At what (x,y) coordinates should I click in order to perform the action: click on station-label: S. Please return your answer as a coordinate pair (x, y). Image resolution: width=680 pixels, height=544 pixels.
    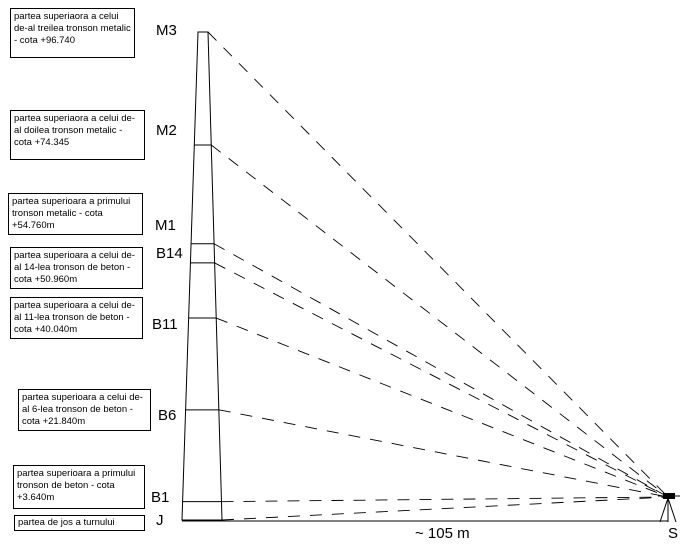
    Looking at the image, I should click on (673, 533).